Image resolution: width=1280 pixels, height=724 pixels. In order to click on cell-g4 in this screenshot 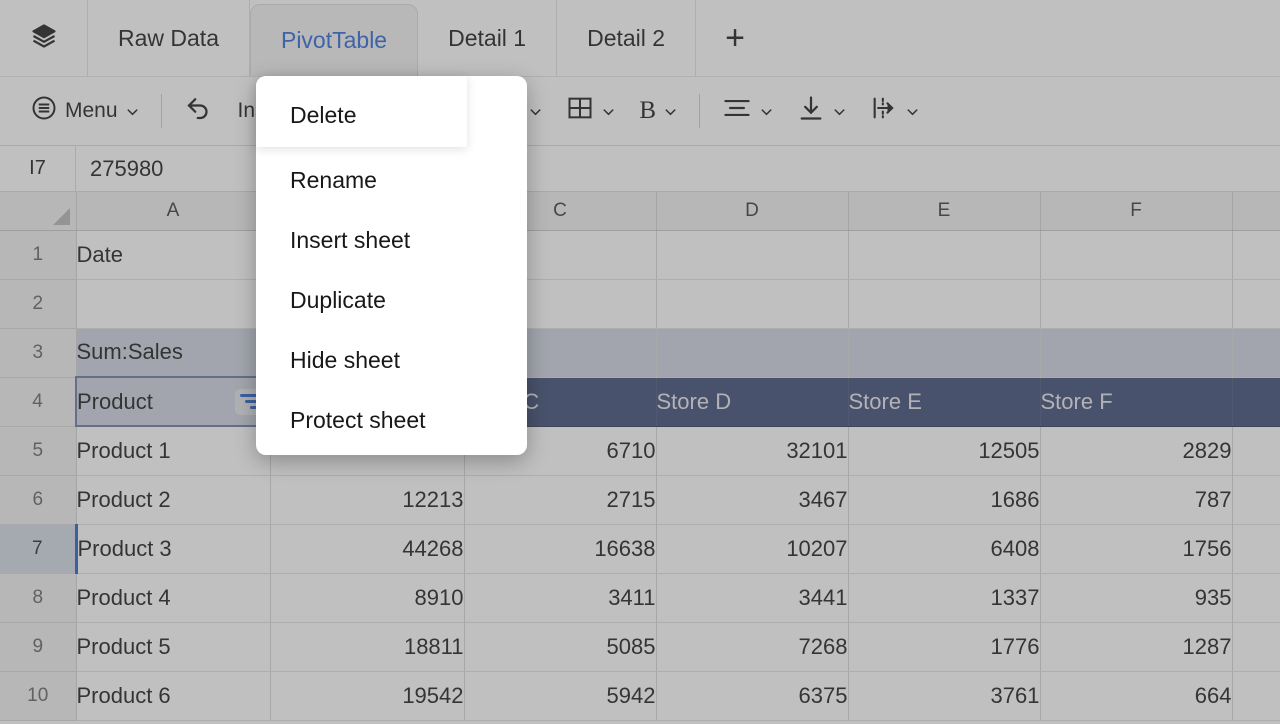, I will do `click(1256, 402)`.